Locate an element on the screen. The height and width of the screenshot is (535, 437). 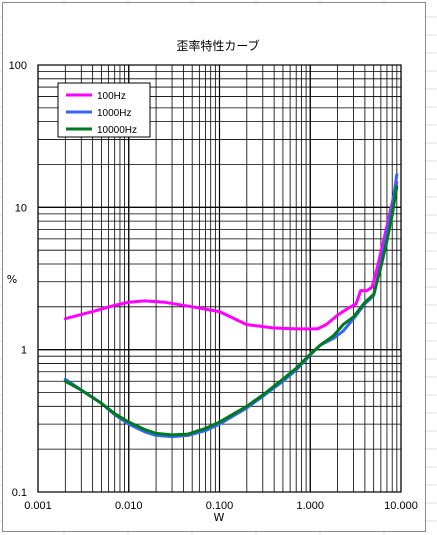
chart-title: 歪率特性カーブ is located at coordinates (217, 45).